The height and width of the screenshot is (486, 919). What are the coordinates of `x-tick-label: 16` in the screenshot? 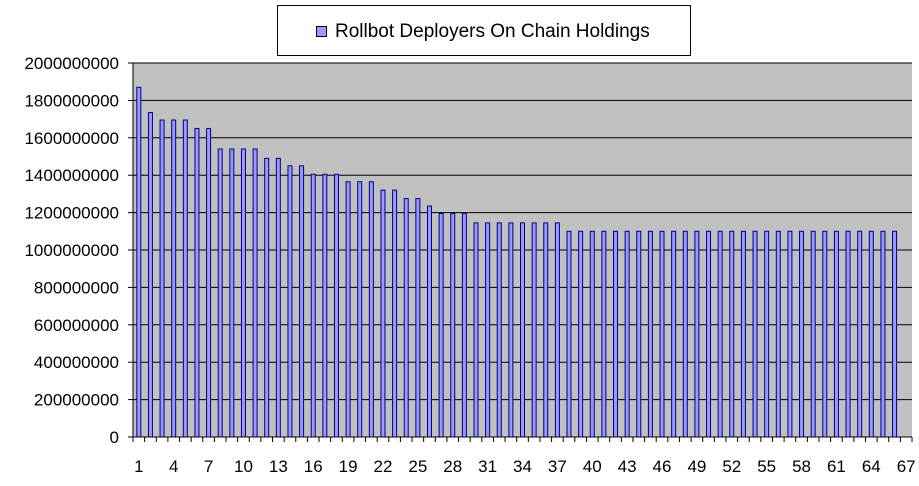 It's located at (313, 466).